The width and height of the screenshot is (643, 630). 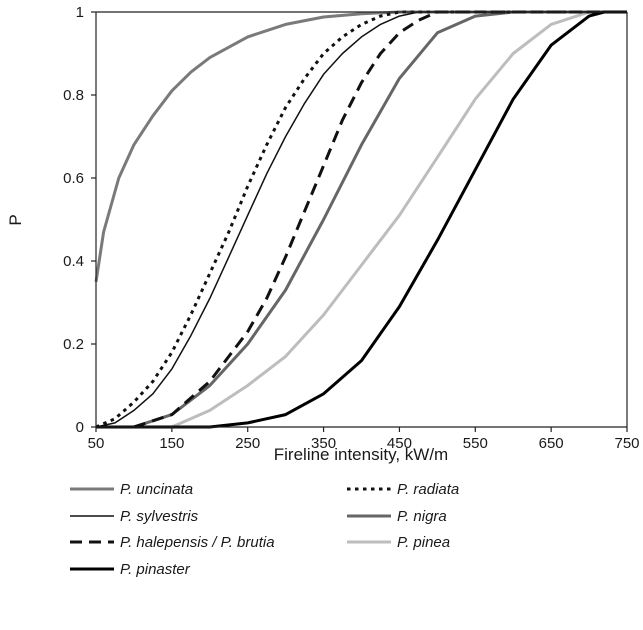 I want to click on x-tick-label: 550, so click(x=475, y=443).